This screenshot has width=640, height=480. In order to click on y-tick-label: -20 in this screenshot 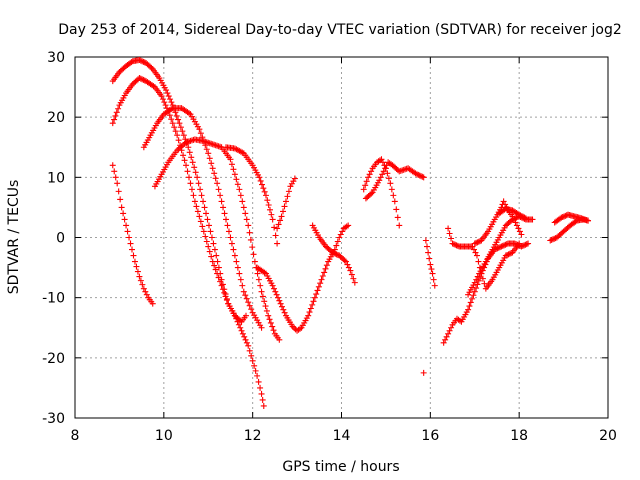, I will do `click(53, 359)`.